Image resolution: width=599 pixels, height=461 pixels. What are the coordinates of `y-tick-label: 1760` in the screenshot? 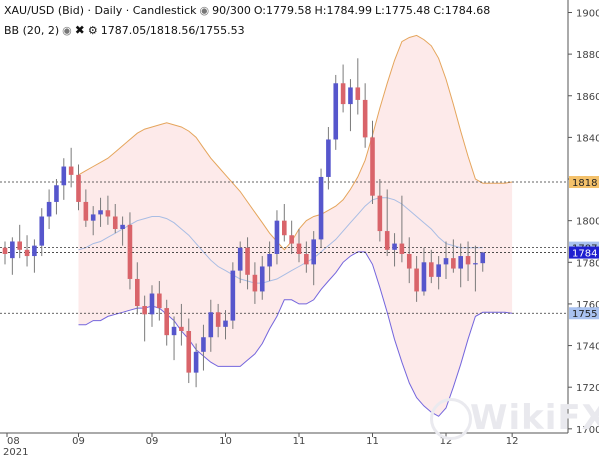 It's located at (587, 305).